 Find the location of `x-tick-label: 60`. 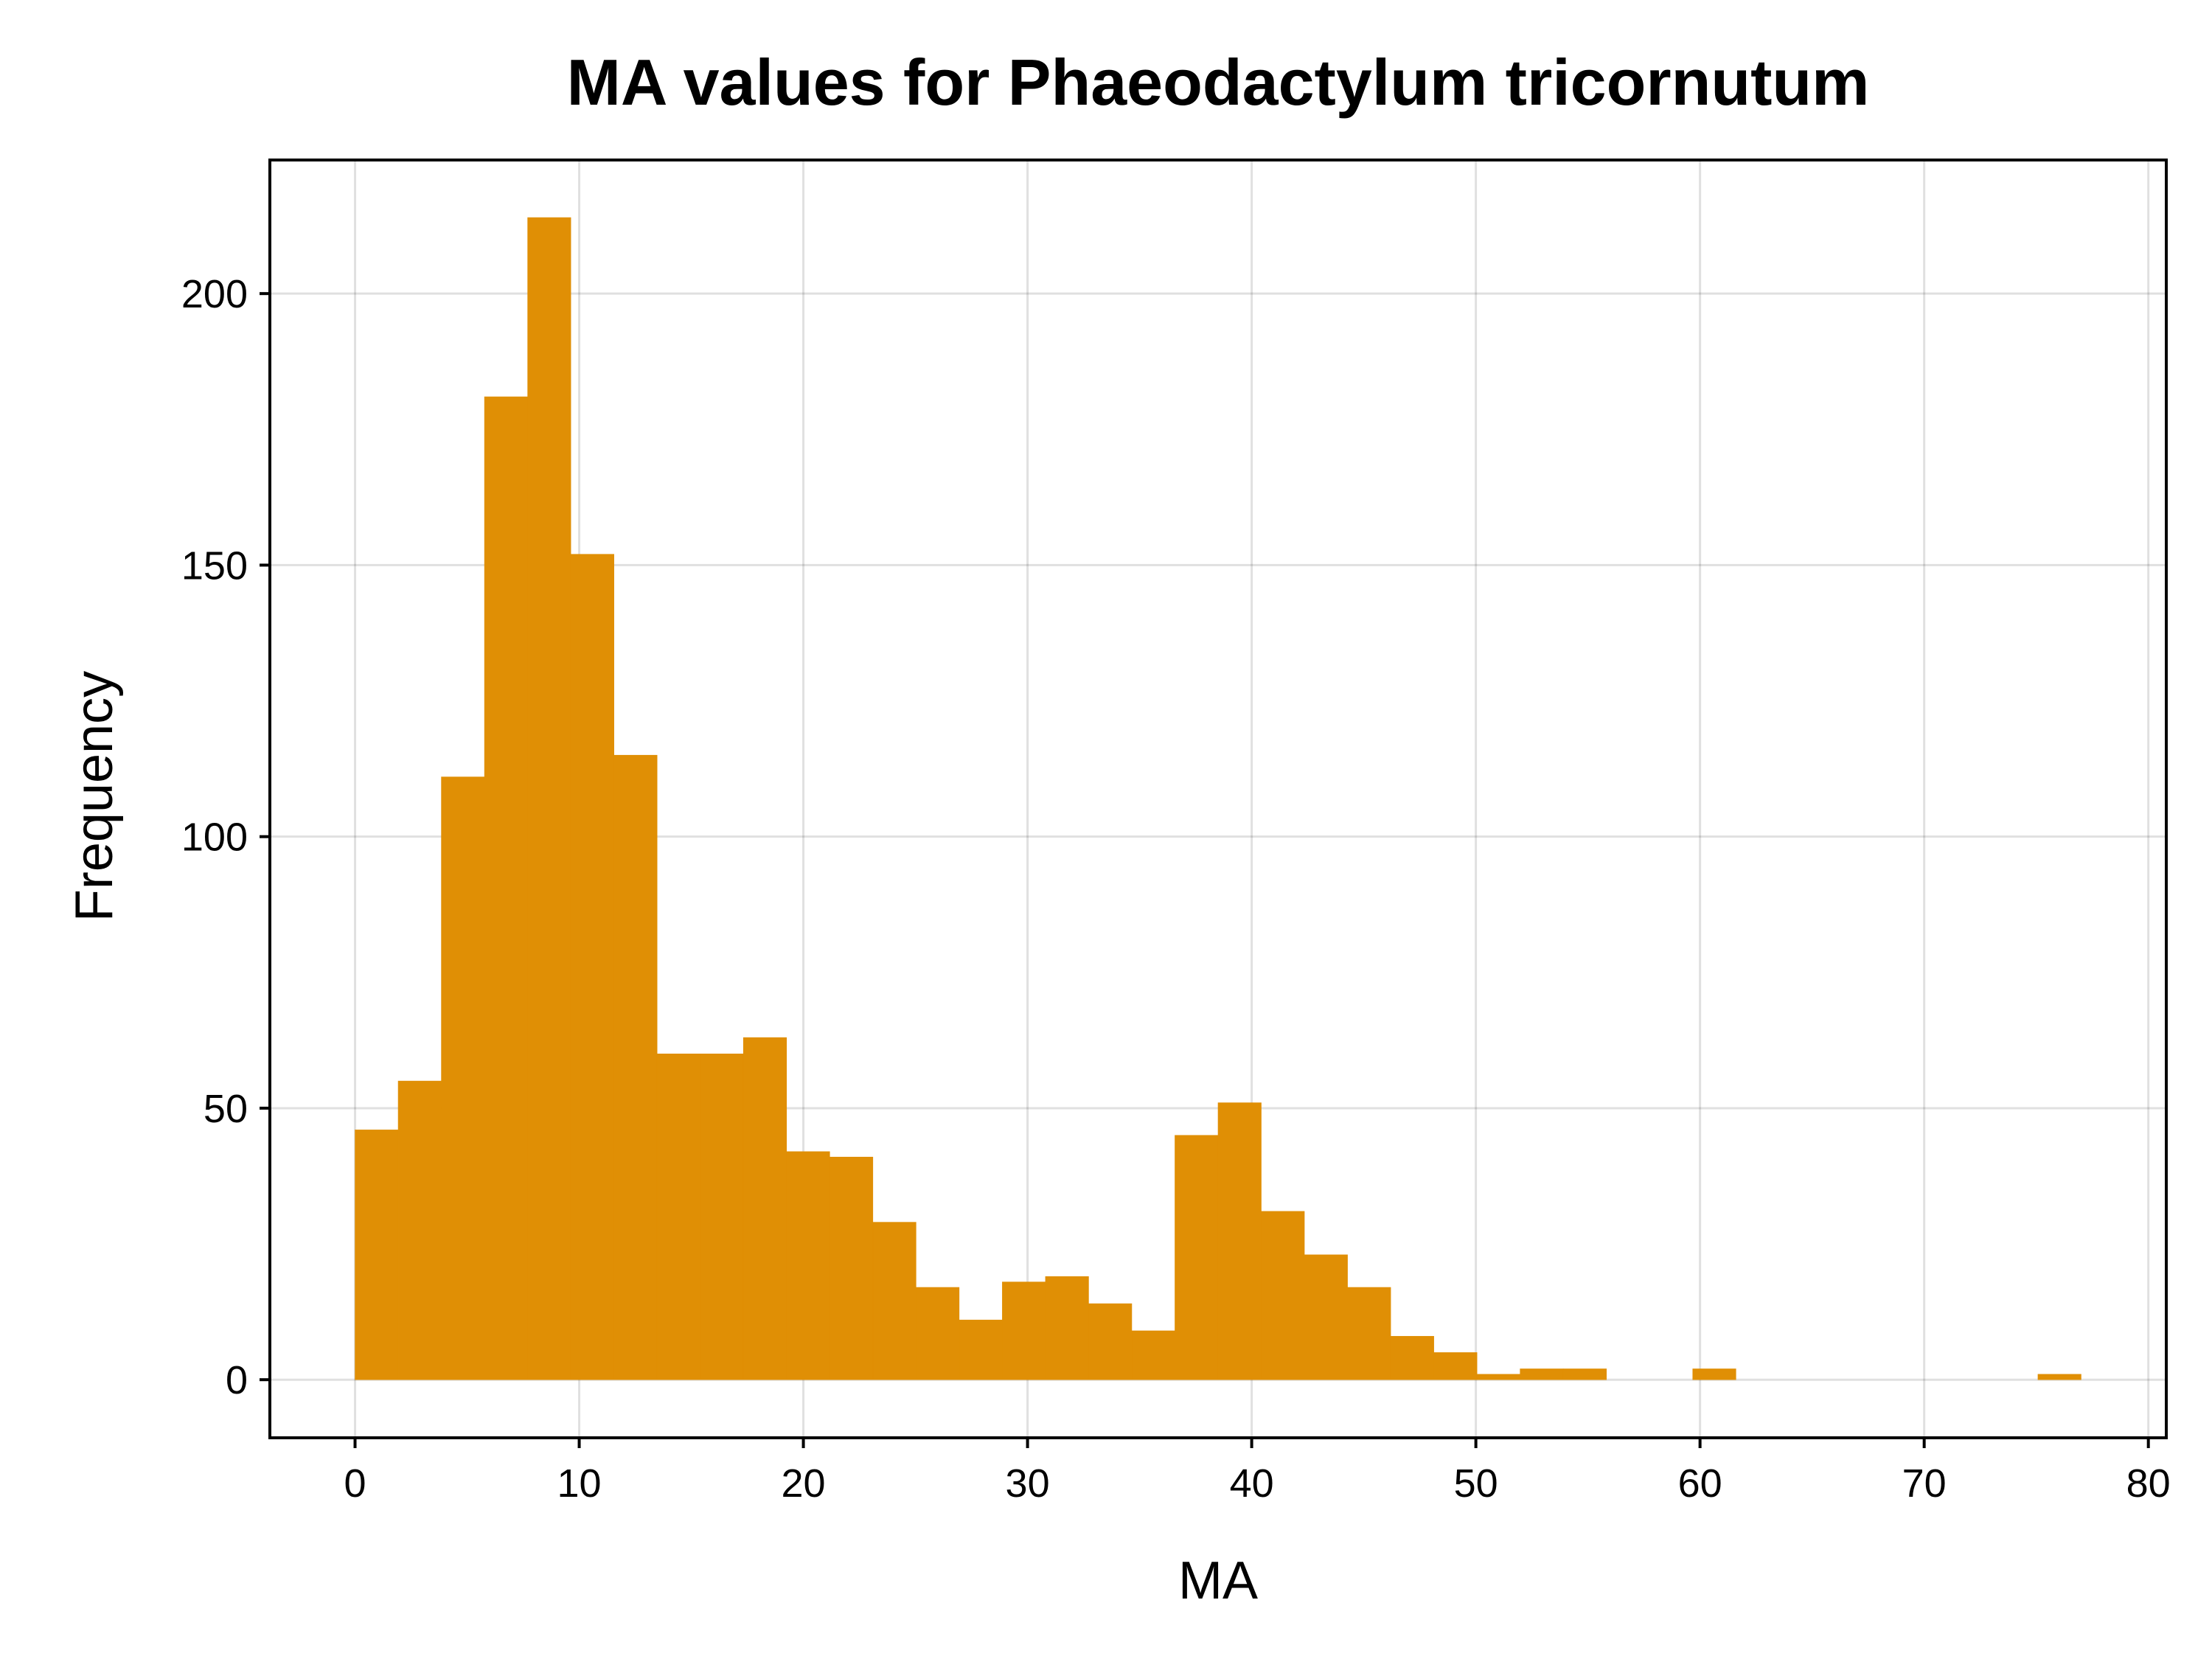

x-tick-label: 60 is located at coordinates (1700, 1483).